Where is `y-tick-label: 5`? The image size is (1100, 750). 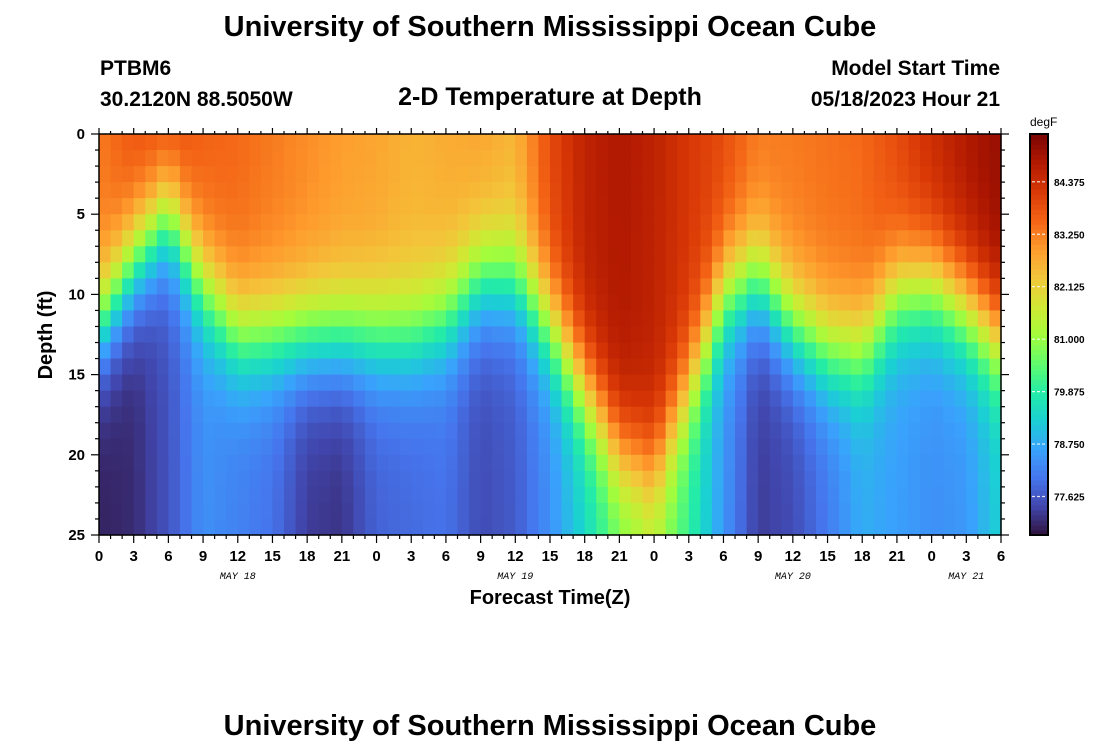
y-tick-label: 5 is located at coordinates (81, 214).